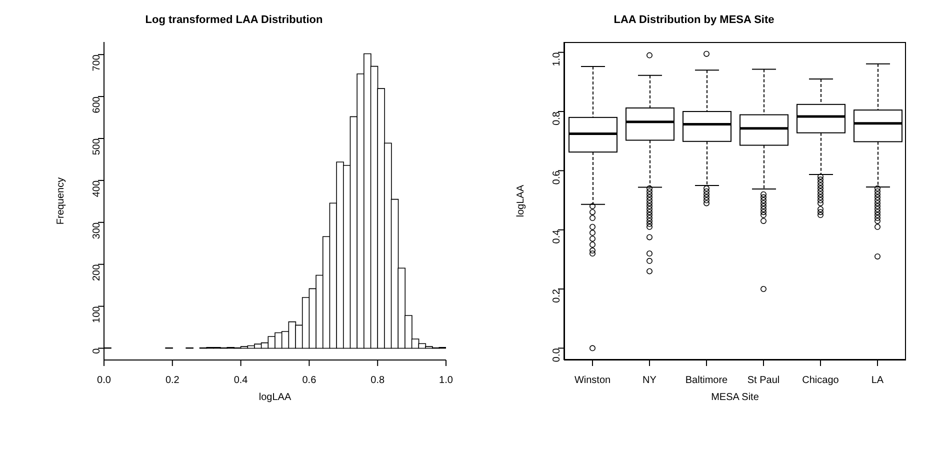  Describe the element at coordinates (241, 380) in the screenshot. I see `x-tick-label: 0.4` at that location.